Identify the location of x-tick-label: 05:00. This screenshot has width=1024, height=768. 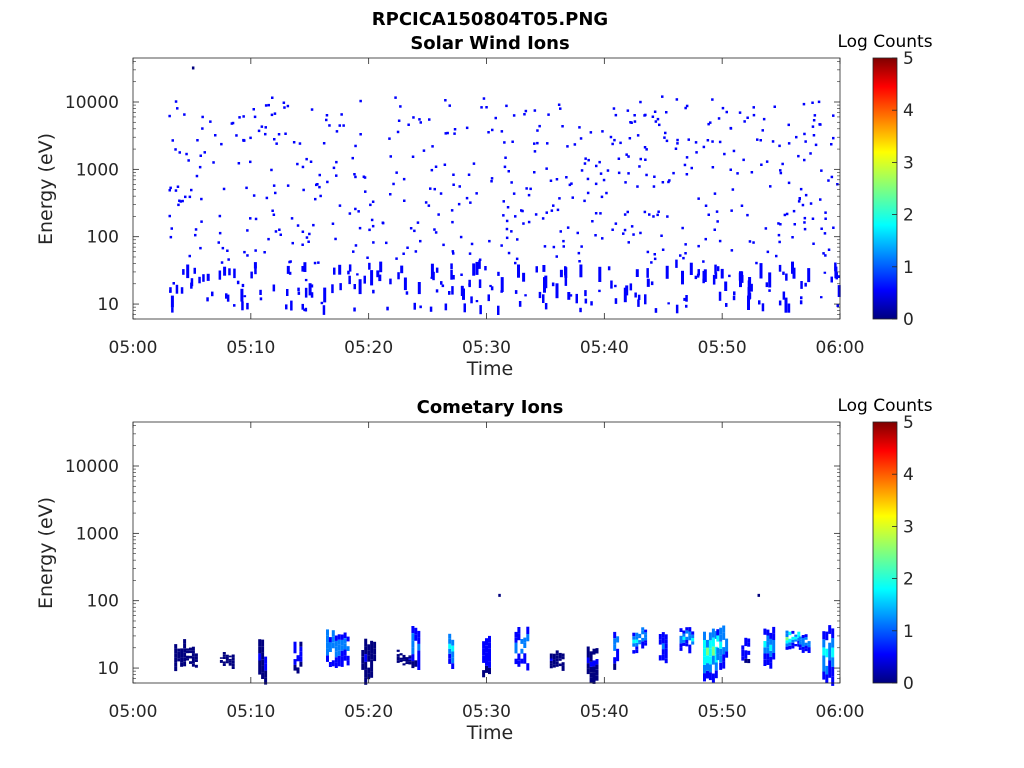
(133, 712).